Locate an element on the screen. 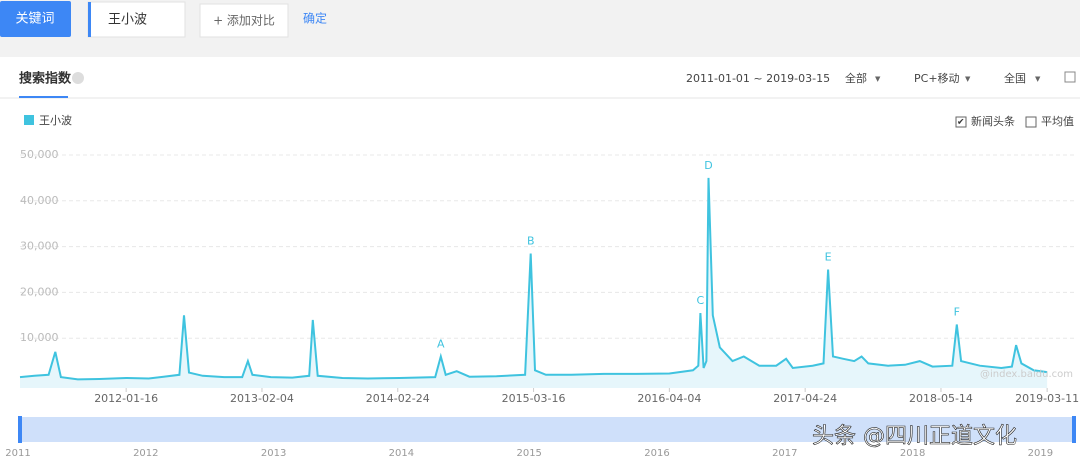 Image resolution: width=1080 pixels, height=464 pixels. x-tick-label: 2012-01-16 is located at coordinates (126, 398).